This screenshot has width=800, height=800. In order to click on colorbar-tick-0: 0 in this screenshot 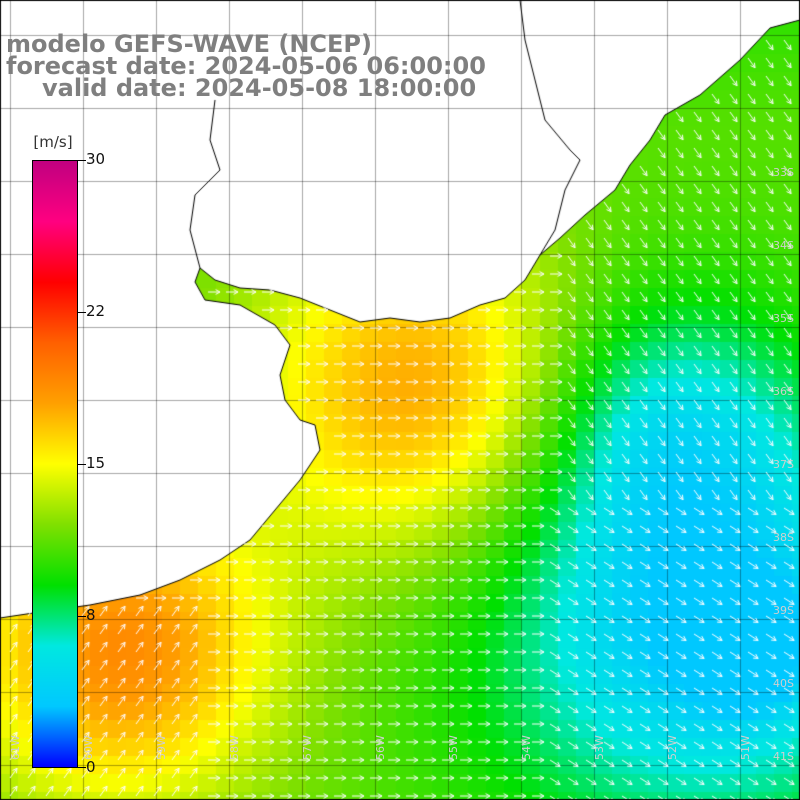, I will do `click(91, 767)`.